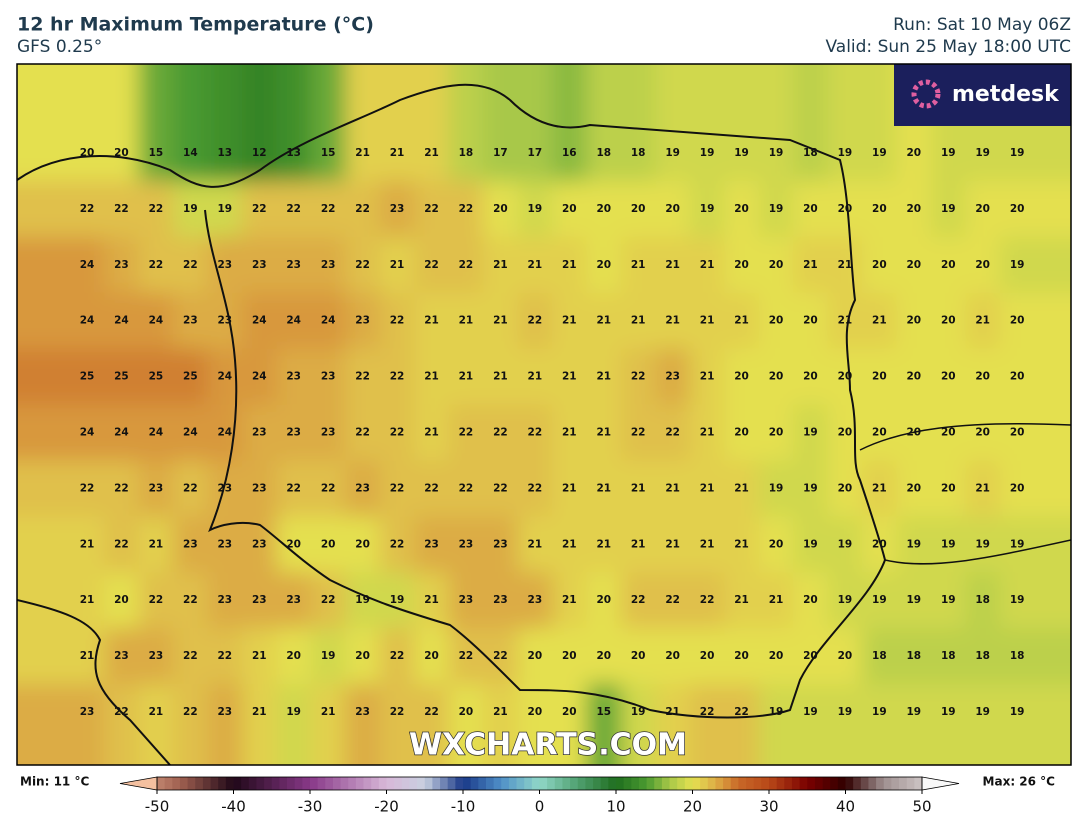  Describe the element at coordinates (982, 25) in the screenshot. I see `run-time: Run: Sat 10 May 06Z` at that location.